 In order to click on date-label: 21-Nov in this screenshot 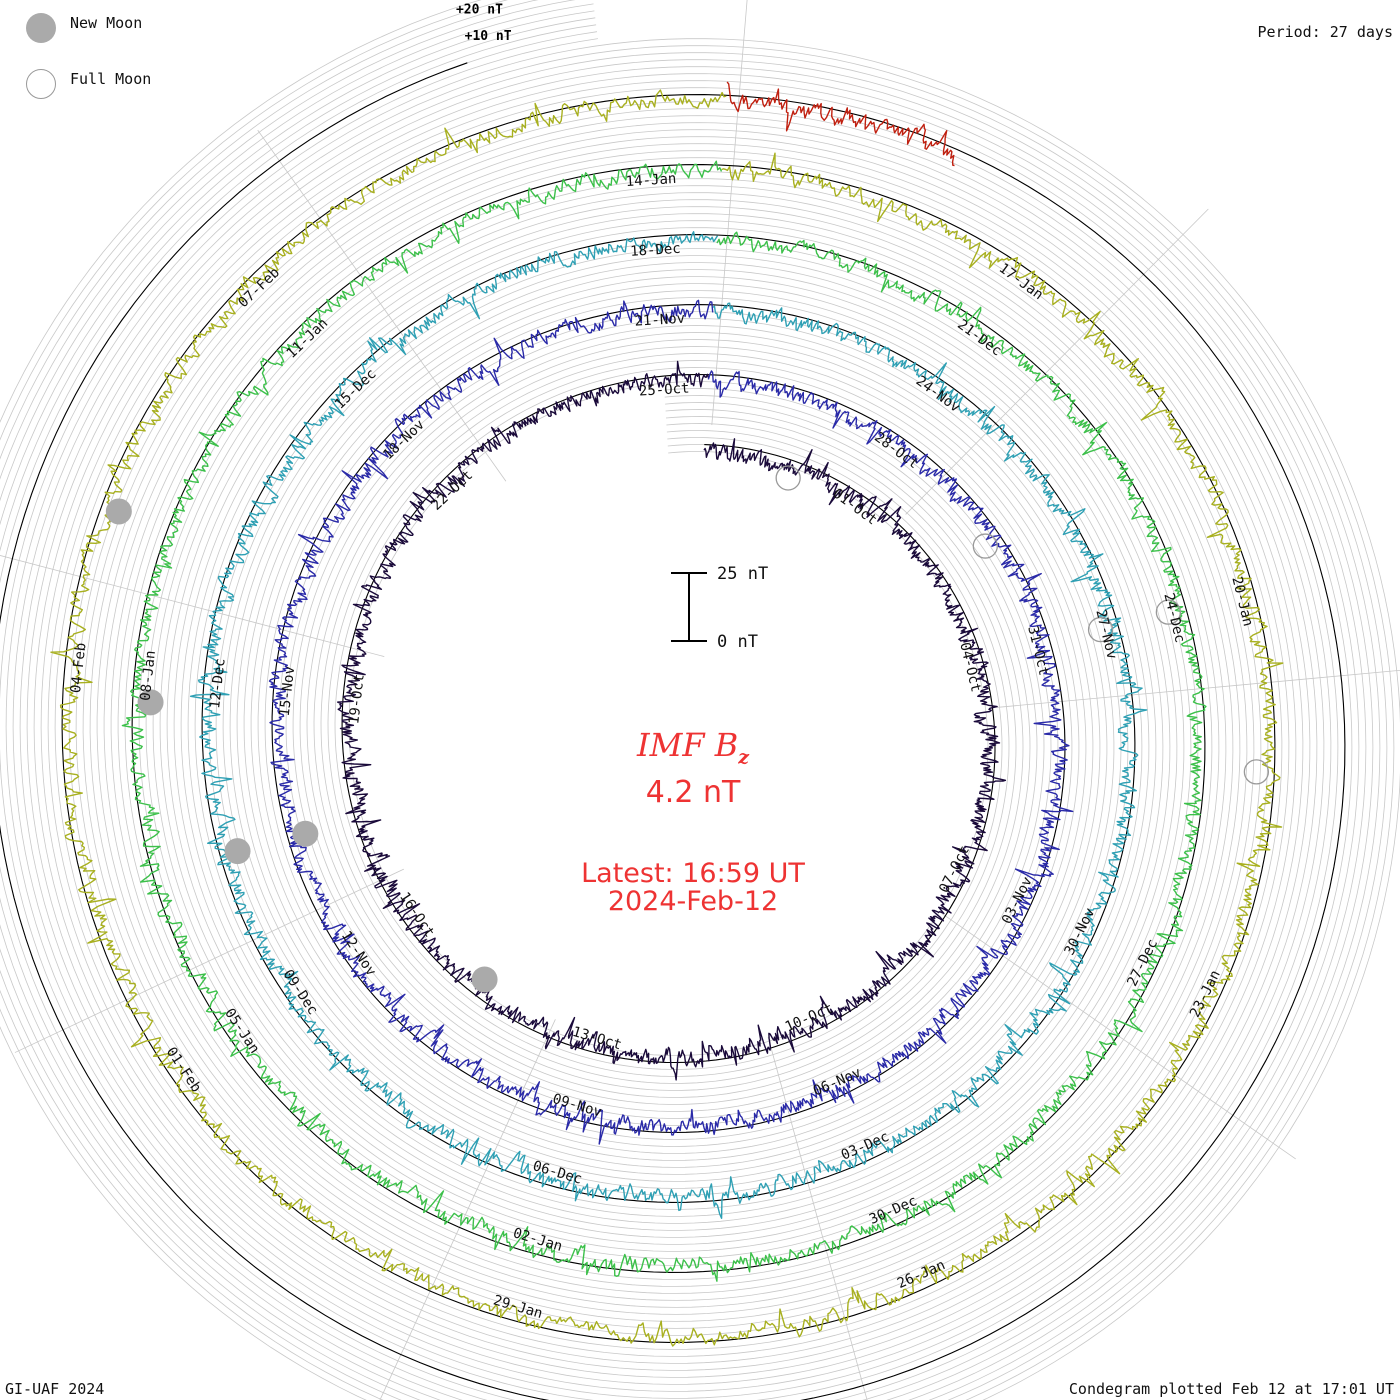, I will do `click(659, 320)`.